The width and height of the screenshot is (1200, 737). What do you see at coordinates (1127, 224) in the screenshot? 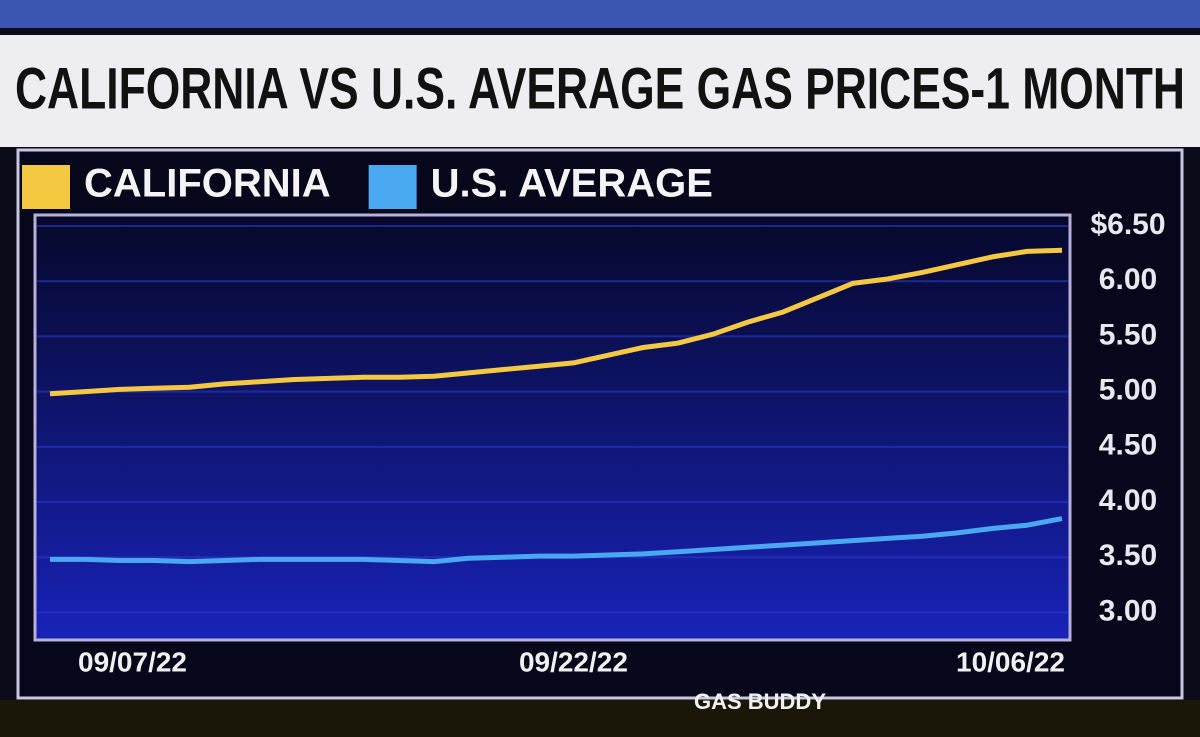
I see `y-tick-label: $6.50` at bounding box center [1127, 224].